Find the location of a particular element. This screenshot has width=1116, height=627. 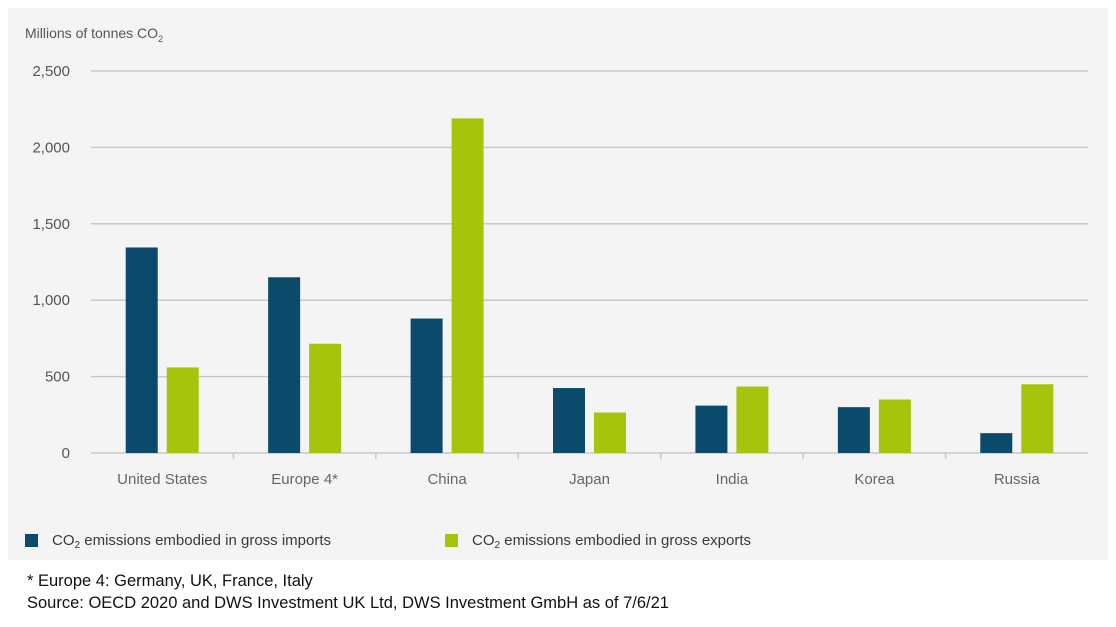

legend-item-exports: CO2 emissions embodied in gross exports is located at coordinates (598, 541).